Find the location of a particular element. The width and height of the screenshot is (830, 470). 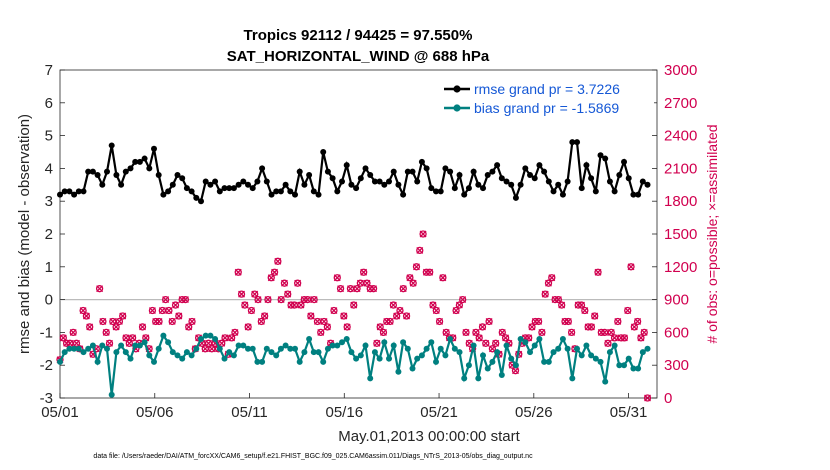

y2-tick-label: 0 is located at coordinates (668, 398).